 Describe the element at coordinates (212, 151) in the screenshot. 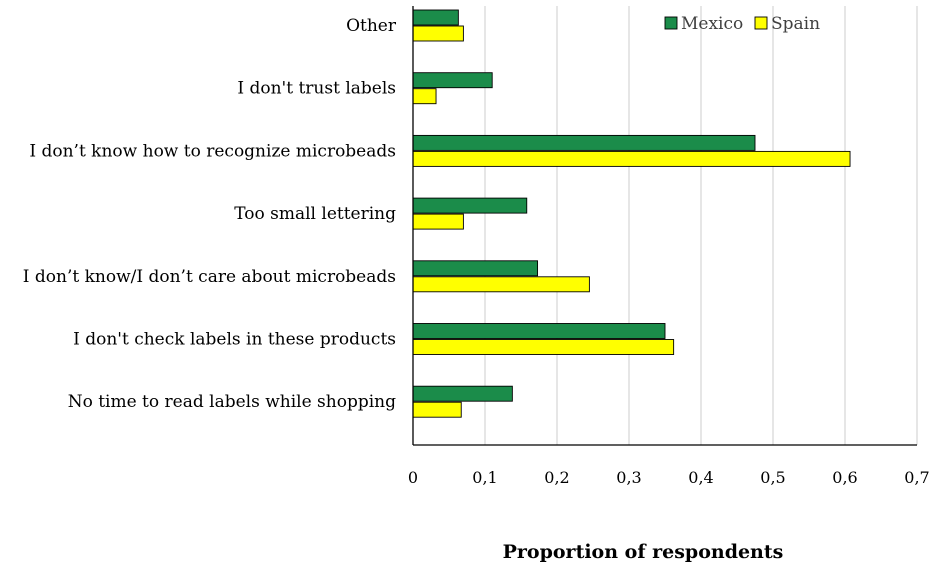

I see `category-label: I don’t know how to recognize microbeads` at that location.